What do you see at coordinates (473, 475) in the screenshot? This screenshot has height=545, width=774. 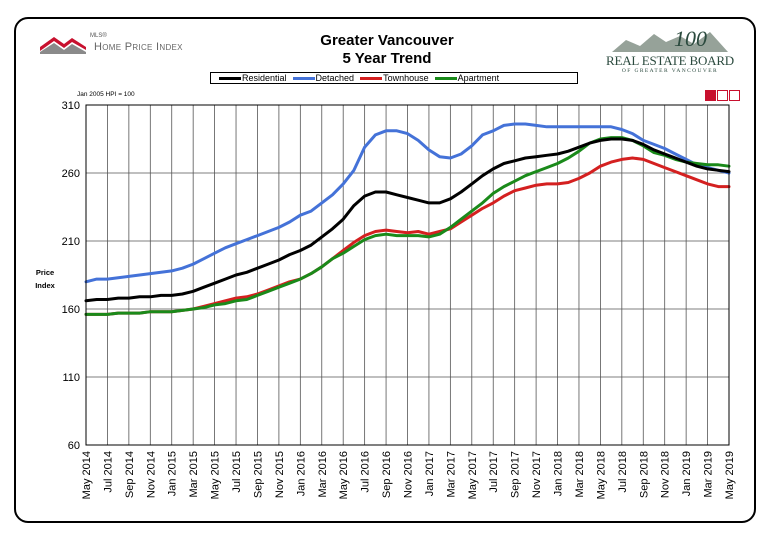 I see `x-tick-label: May 2017` at bounding box center [473, 475].